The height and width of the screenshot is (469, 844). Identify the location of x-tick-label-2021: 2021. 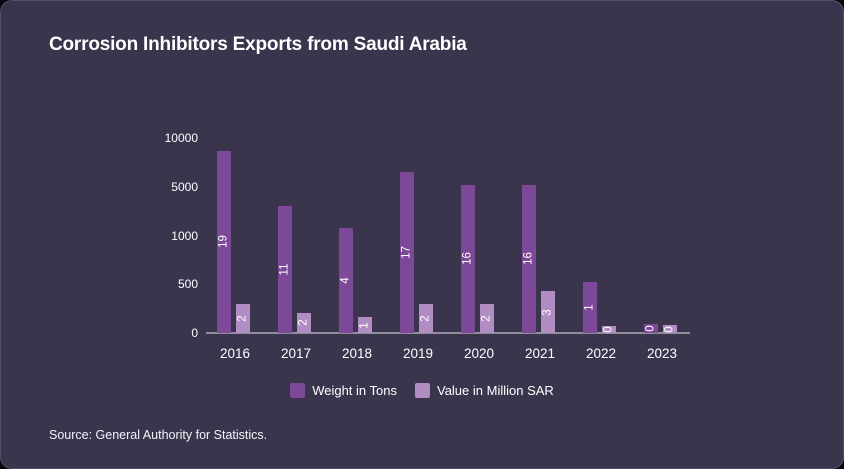
(540, 353).